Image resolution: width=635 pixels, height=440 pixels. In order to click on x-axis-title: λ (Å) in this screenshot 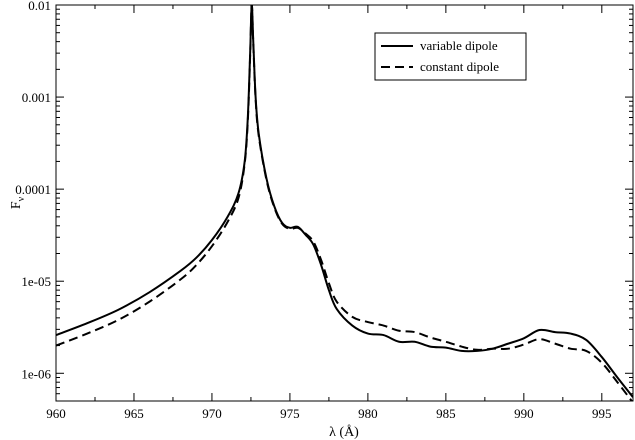, I will do `click(344, 432)`.